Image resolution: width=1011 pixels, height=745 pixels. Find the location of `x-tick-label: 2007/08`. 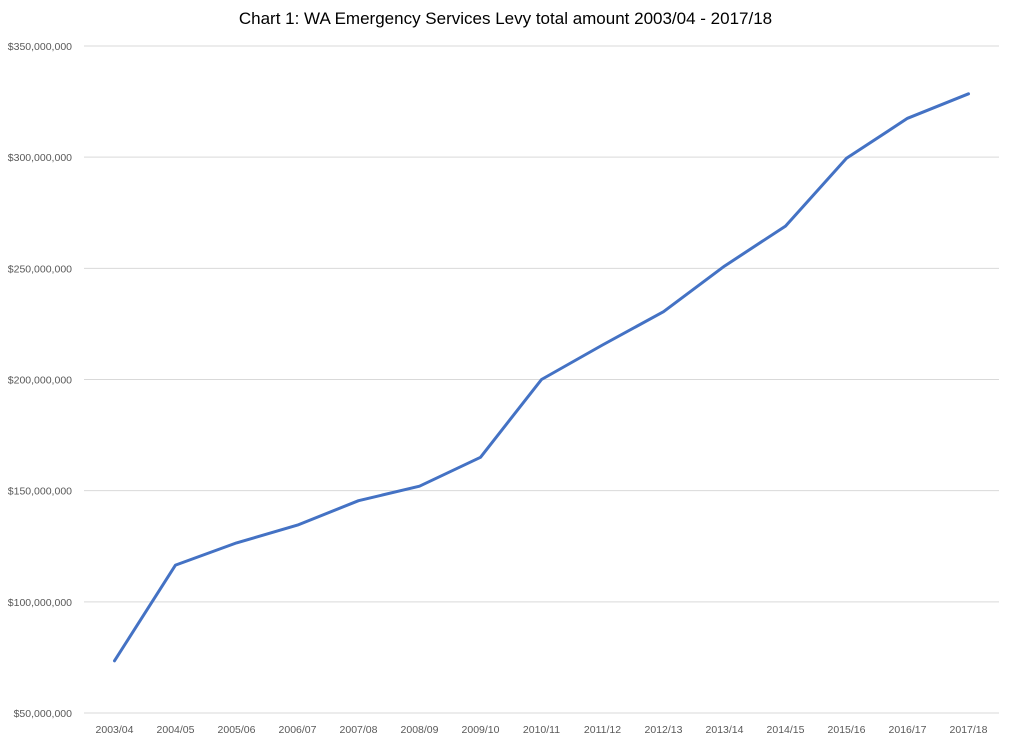

x-tick-label: 2007/08 is located at coordinates (359, 730).